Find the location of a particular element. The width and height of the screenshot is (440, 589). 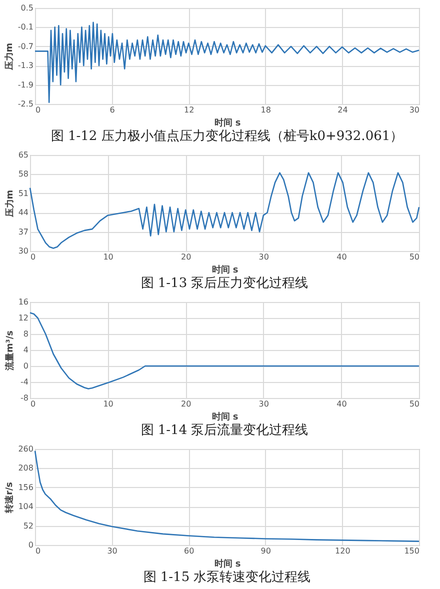

x-tick-label: 90 is located at coordinates (265, 551).